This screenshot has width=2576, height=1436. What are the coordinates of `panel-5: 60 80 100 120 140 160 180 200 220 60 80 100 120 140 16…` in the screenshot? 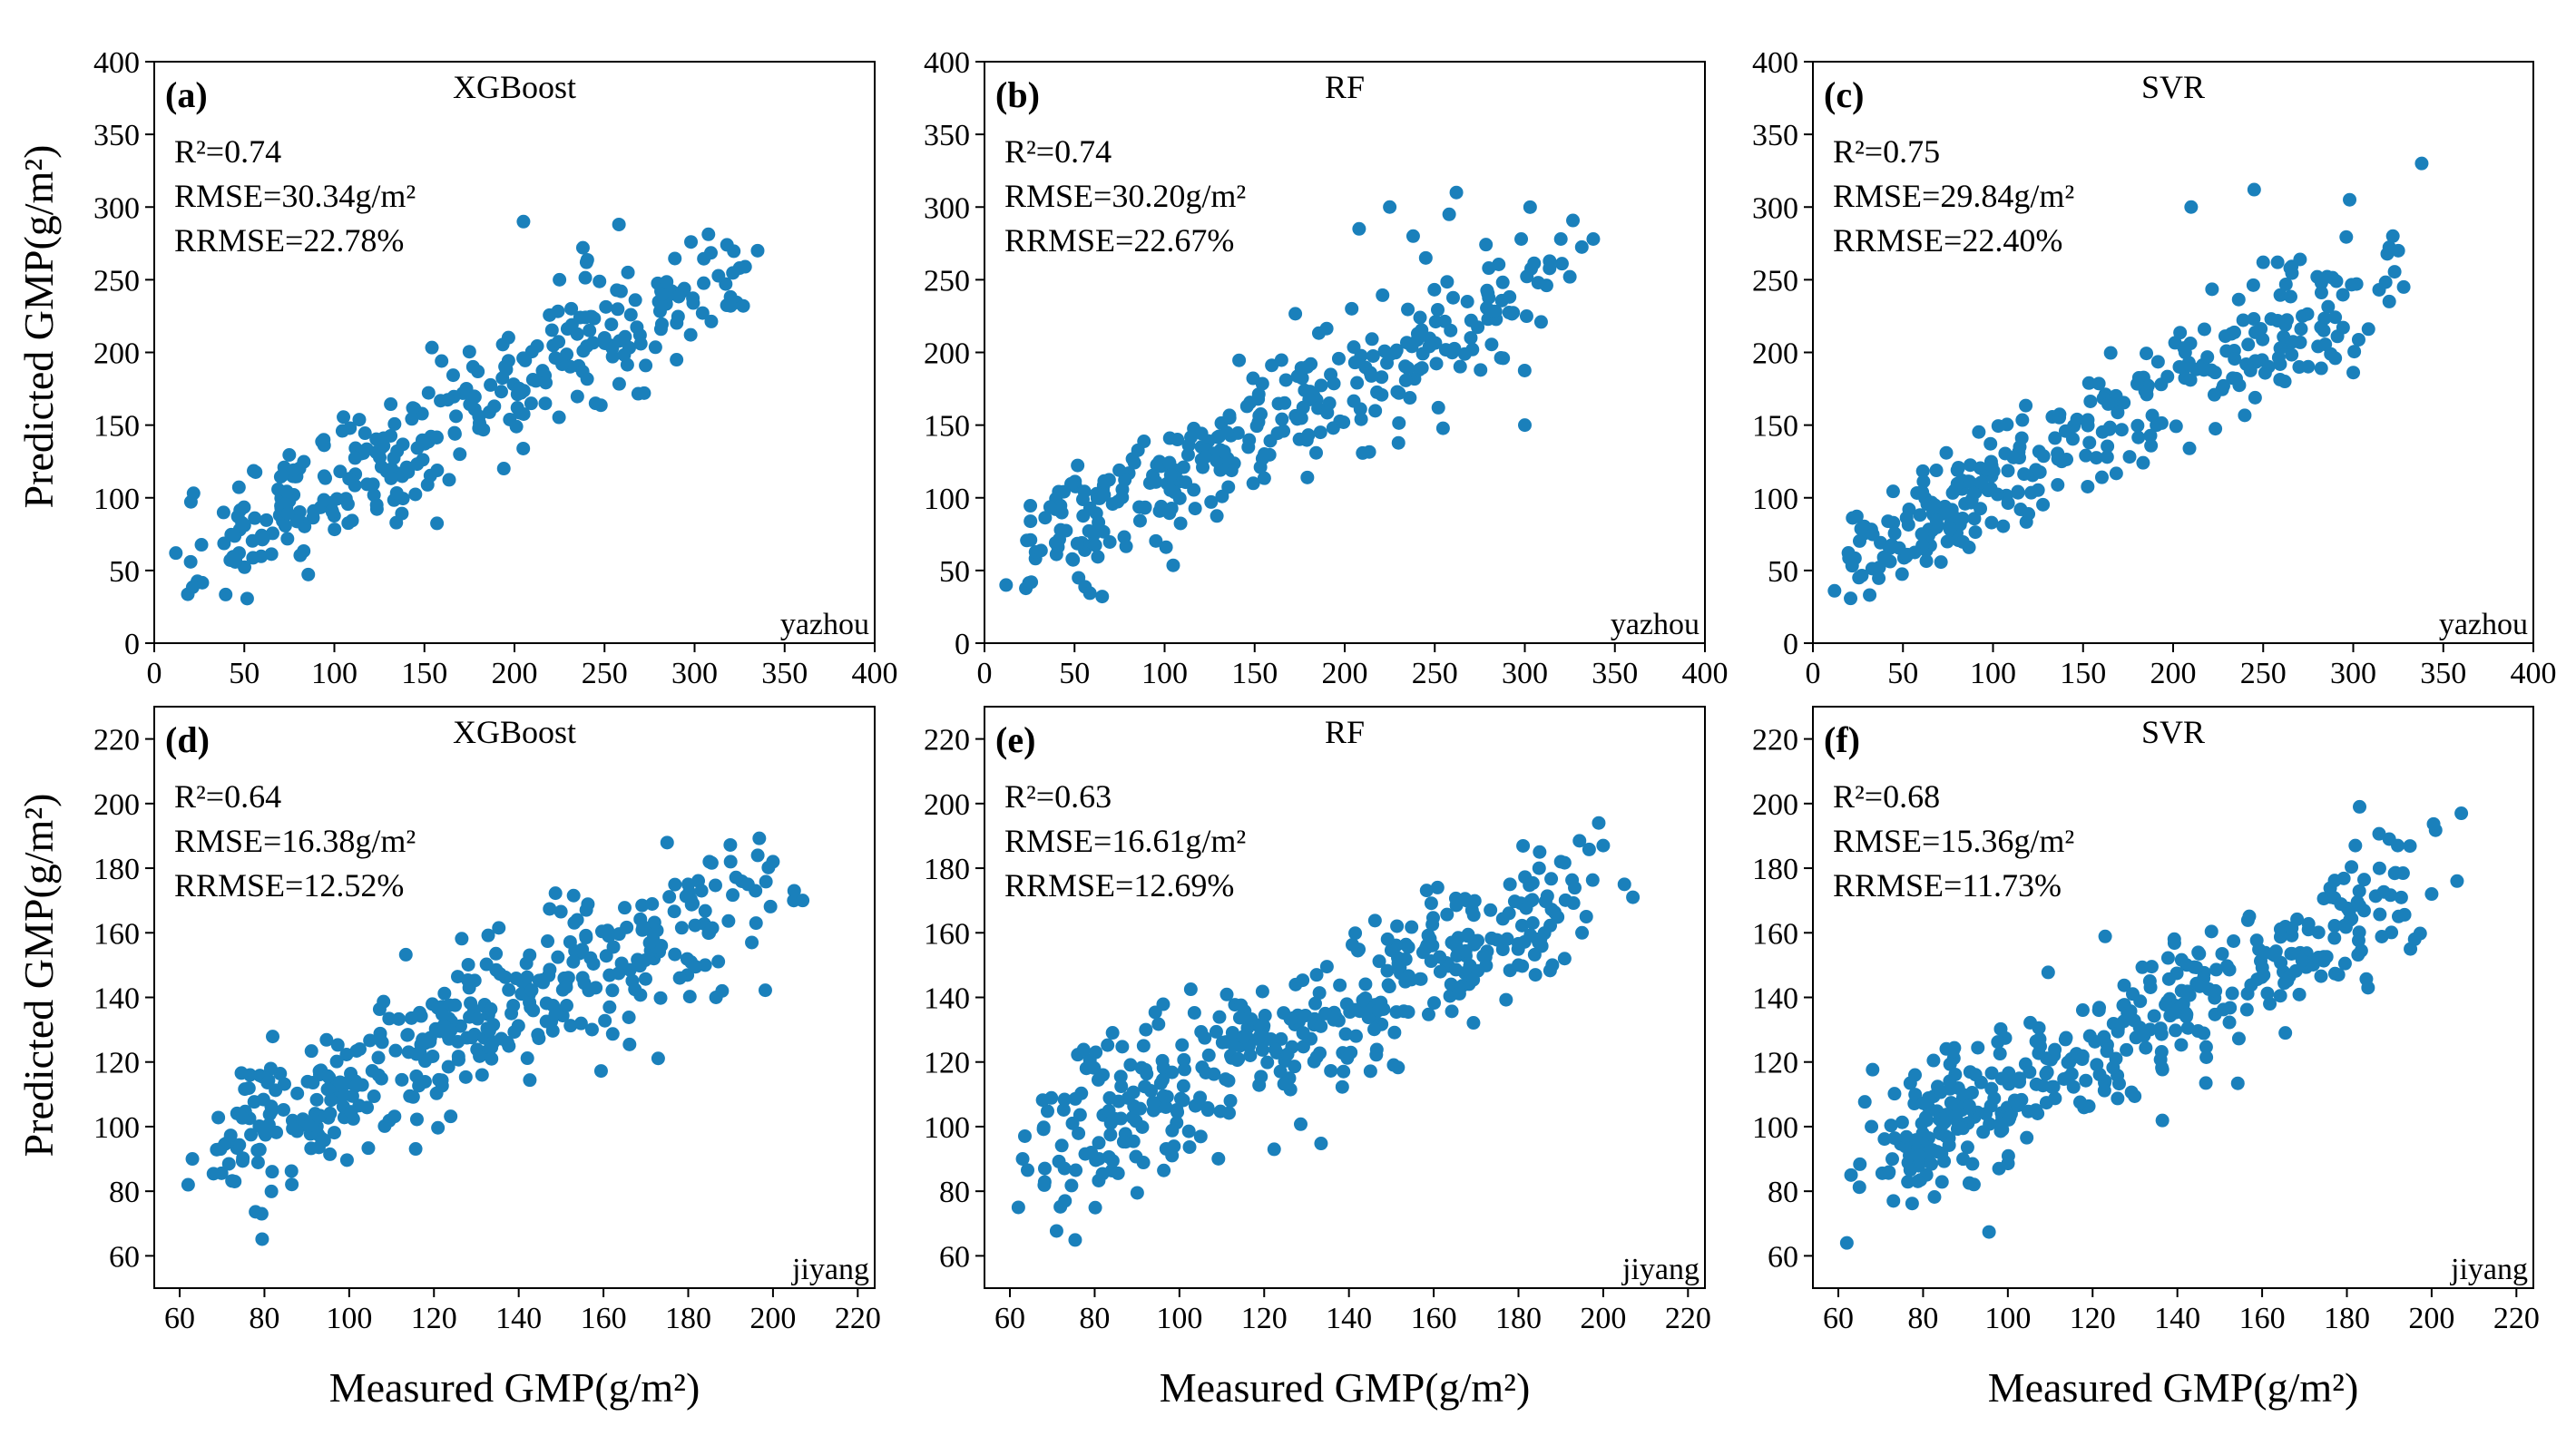 It's located at (2146, 1020).